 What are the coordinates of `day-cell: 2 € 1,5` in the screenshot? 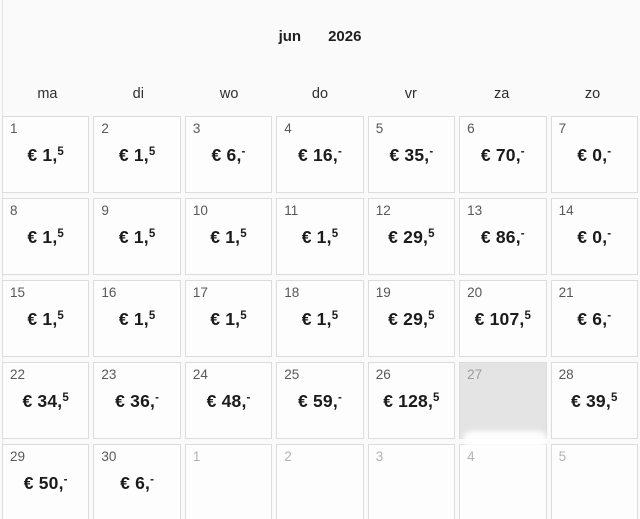 It's located at (137, 154).